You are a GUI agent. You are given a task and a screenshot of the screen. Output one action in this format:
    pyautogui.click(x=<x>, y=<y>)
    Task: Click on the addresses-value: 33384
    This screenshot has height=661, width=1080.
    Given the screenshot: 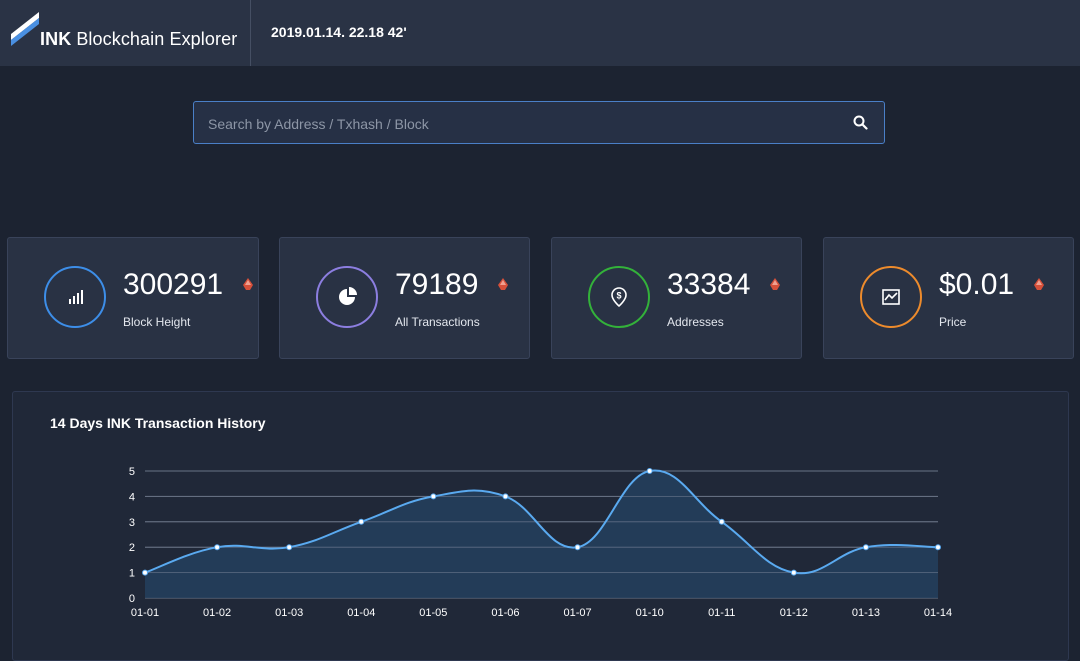 What is the action you would take?
    pyautogui.click(x=709, y=284)
    